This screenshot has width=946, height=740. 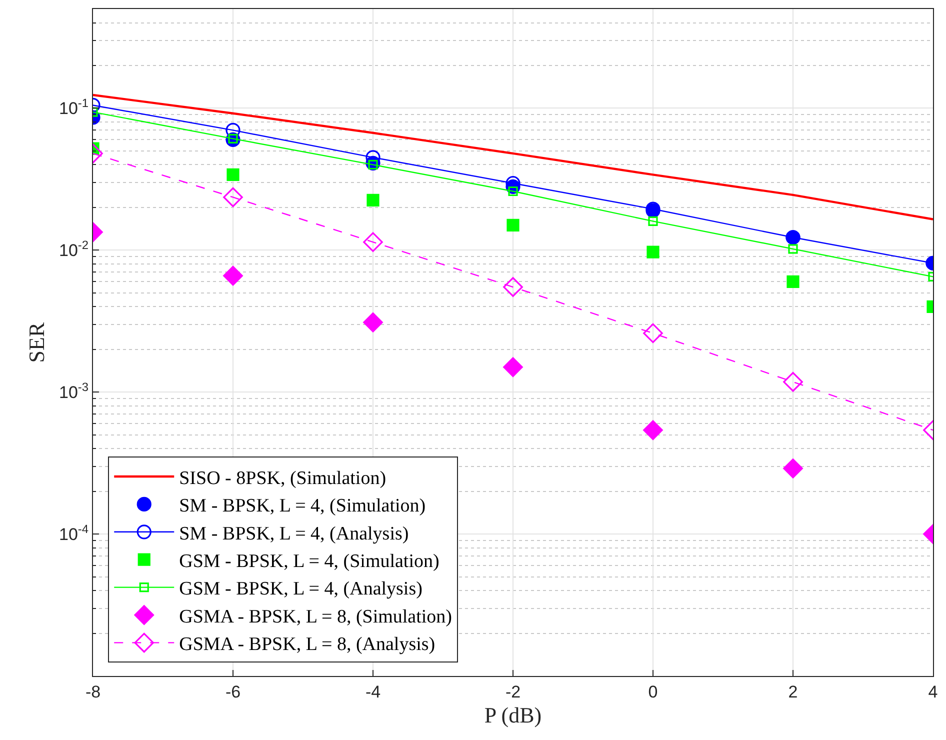 I want to click on y-tick-label: 10$^{-4}$, so click(x=74, y=533).